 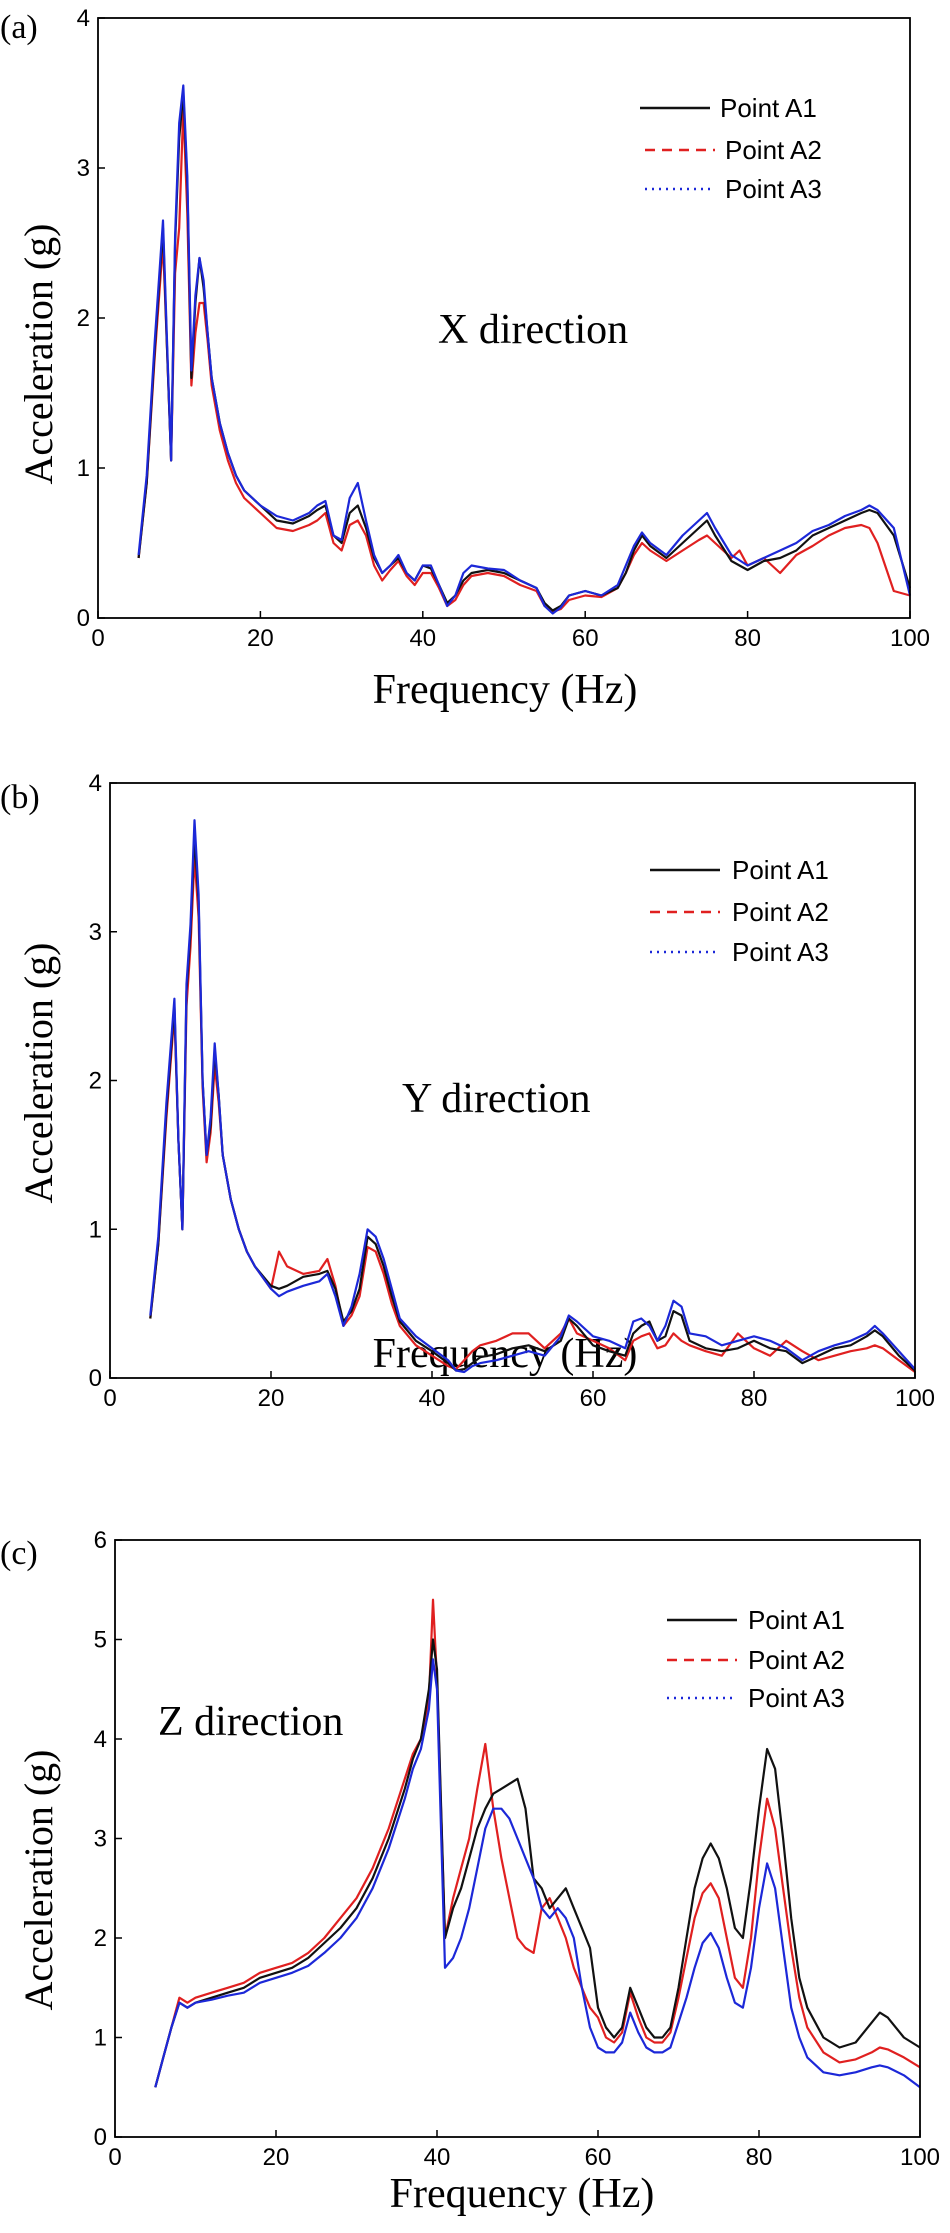 I want to click on panel-label: (b), so click(x=20, y=797).